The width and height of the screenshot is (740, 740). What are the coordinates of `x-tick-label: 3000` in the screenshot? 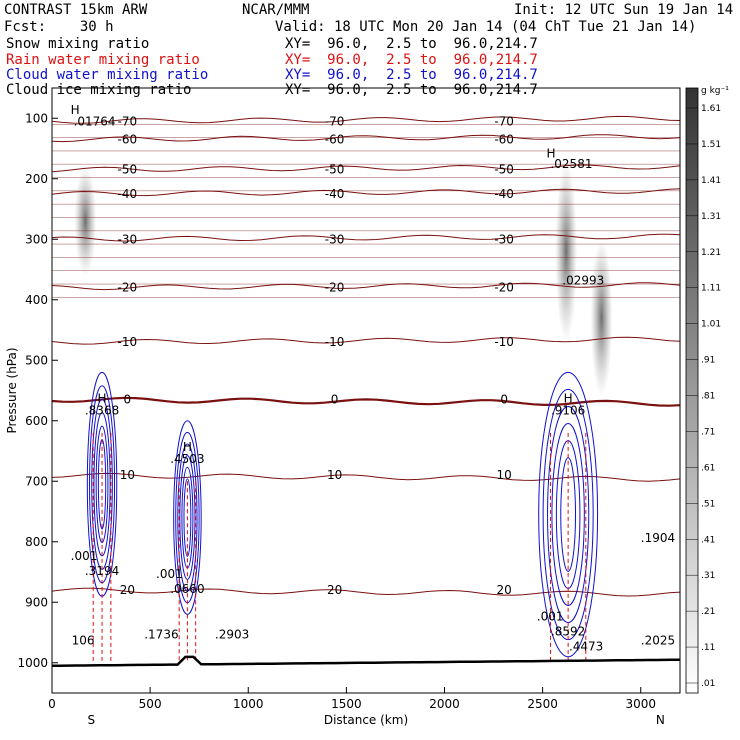 It's located at (640, 704).